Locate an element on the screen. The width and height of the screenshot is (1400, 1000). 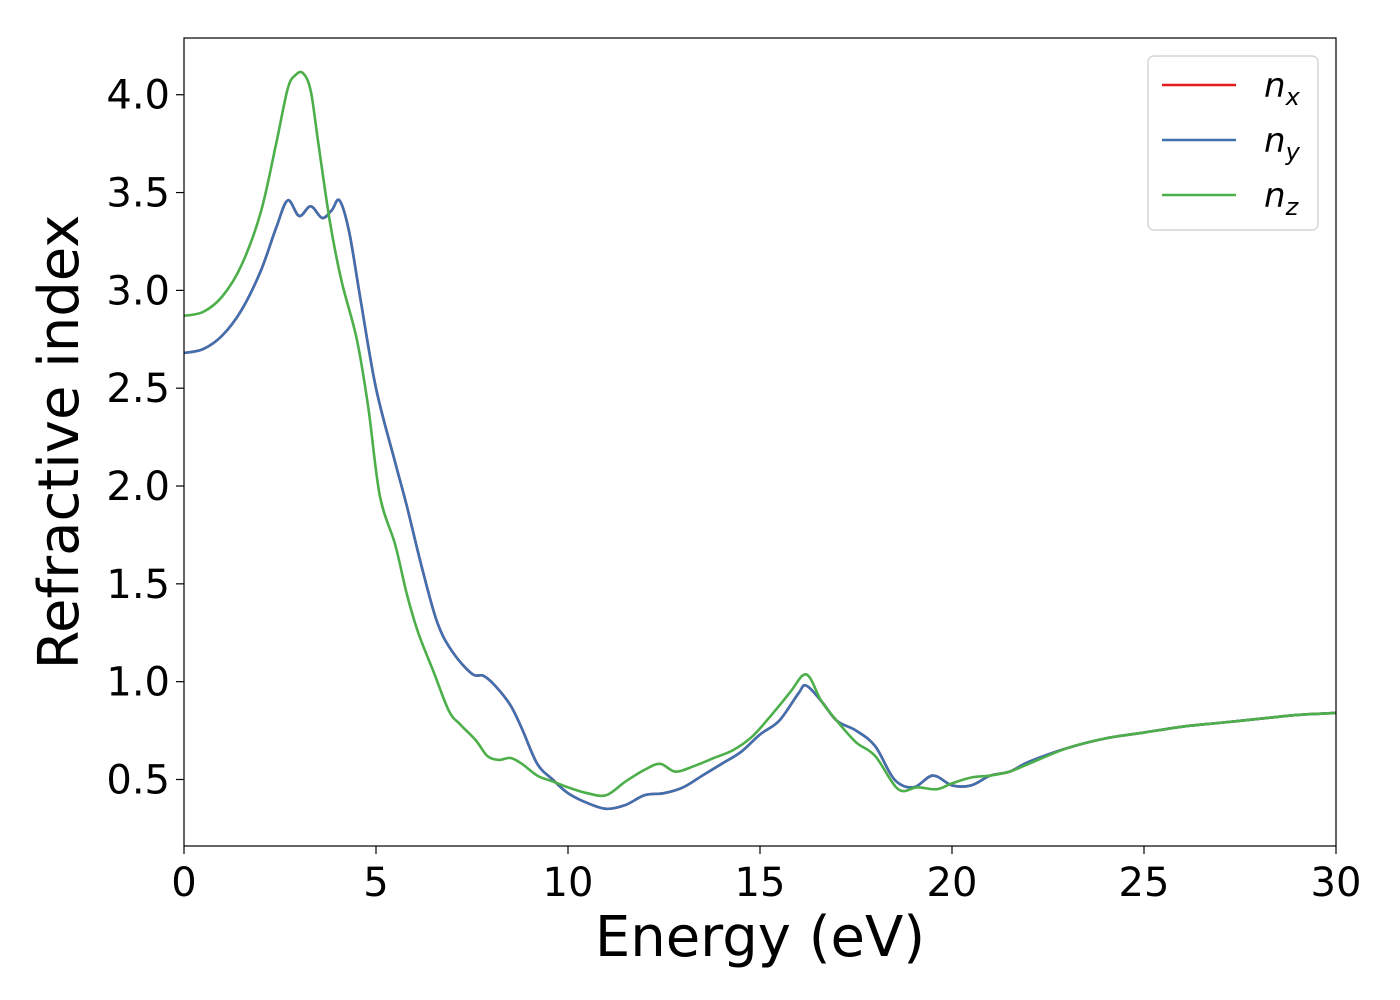
y-tick-label: 1.5 is located at coordinates (138, 585).